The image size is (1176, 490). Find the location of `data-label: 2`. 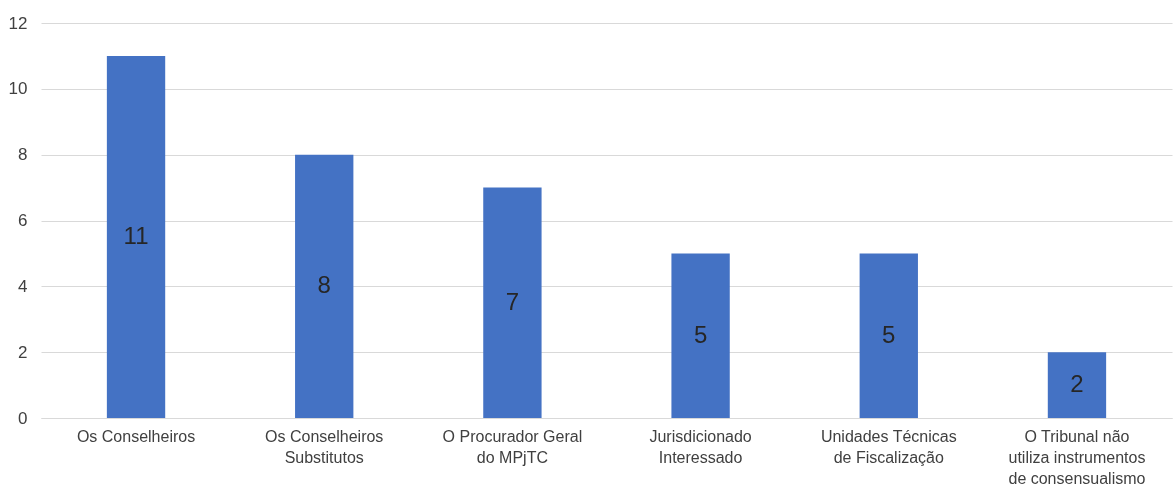

data-label: 2 is located at coordinates (1077, 384).